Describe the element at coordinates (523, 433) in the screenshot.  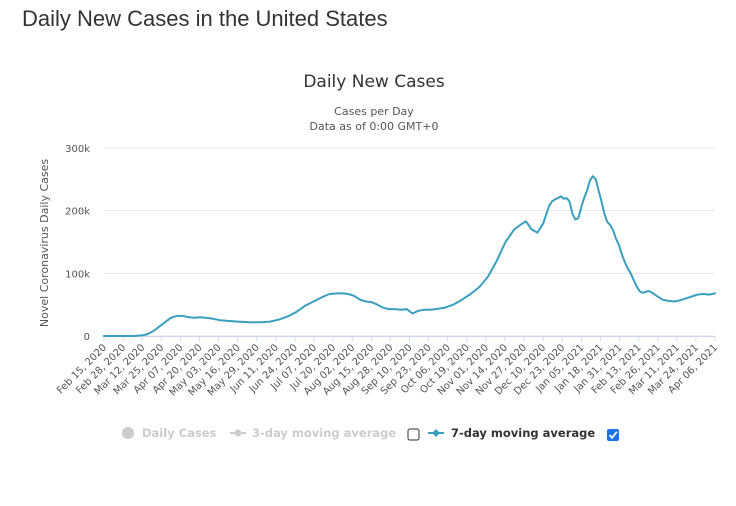
I see `legend-7day-label: 7-day moving average` at that location.